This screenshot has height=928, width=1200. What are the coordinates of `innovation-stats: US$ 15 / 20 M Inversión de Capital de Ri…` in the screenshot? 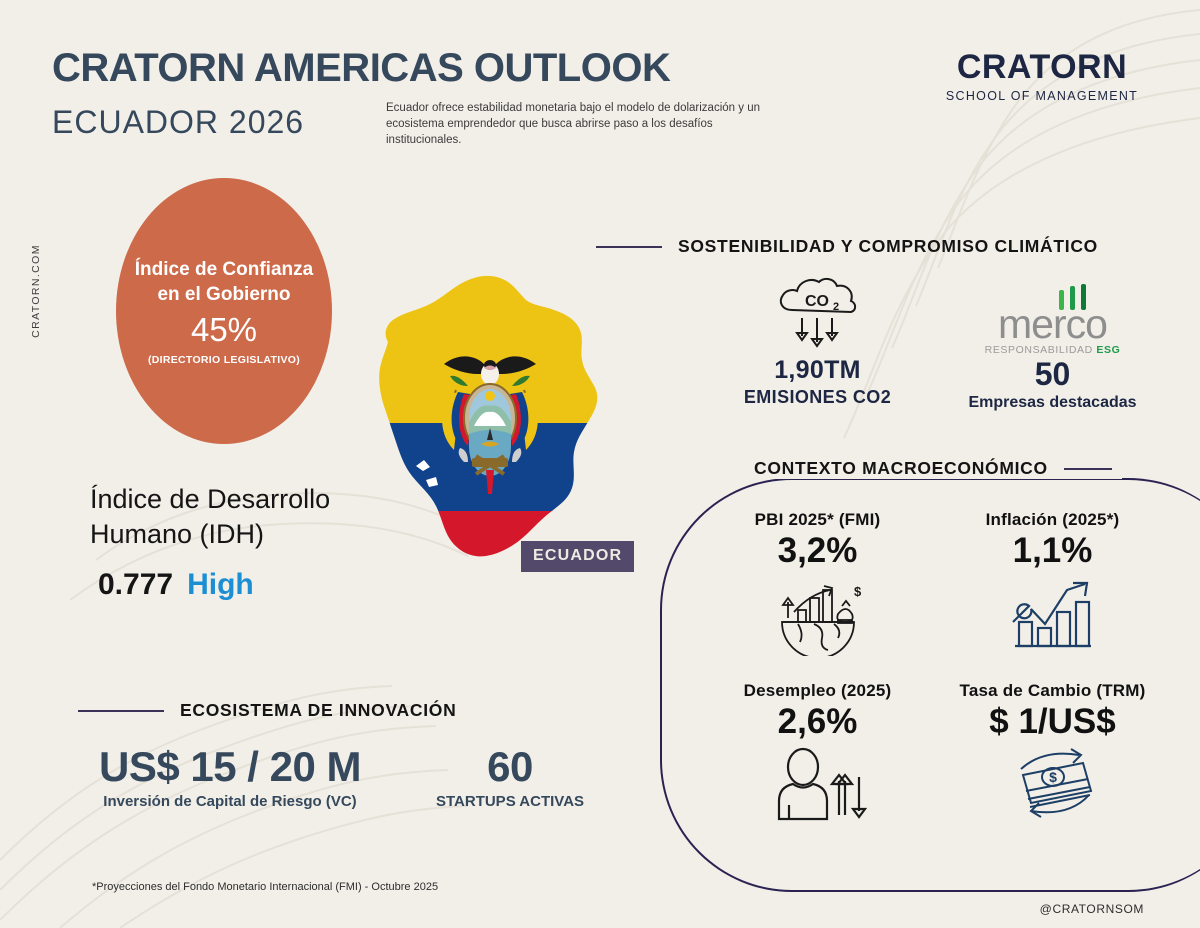 It's located at (340, 777).